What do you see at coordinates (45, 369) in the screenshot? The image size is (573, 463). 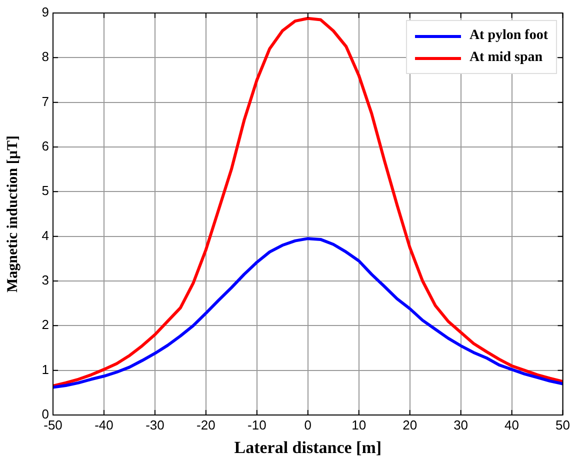 I see `y-tick-label: 1` at bounding box center [45, 369].